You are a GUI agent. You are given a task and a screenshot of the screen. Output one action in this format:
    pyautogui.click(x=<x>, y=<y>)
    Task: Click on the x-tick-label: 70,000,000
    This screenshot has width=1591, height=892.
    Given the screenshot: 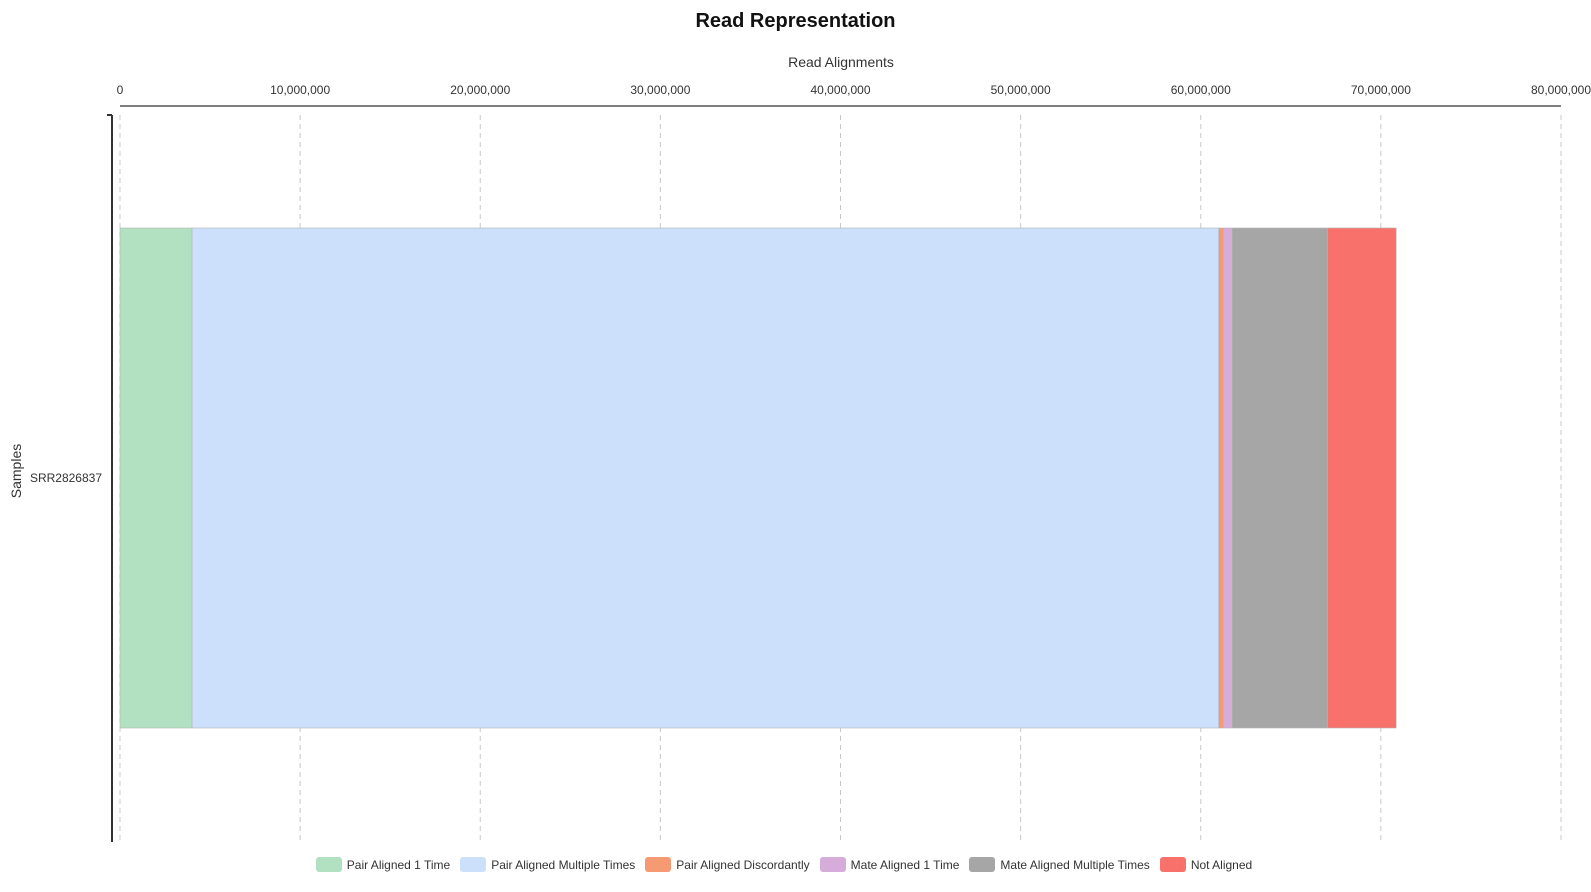 What is the action you would take?
    pyautogui.click(x=1381, y=90)
    